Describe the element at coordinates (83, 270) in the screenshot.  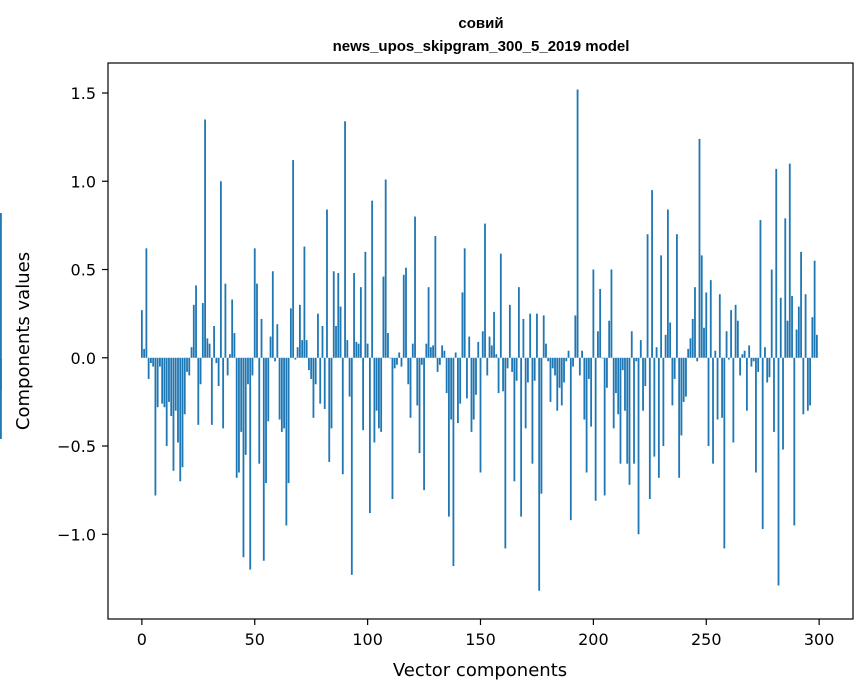
I see `y-tick-label: 0.5` at that location.